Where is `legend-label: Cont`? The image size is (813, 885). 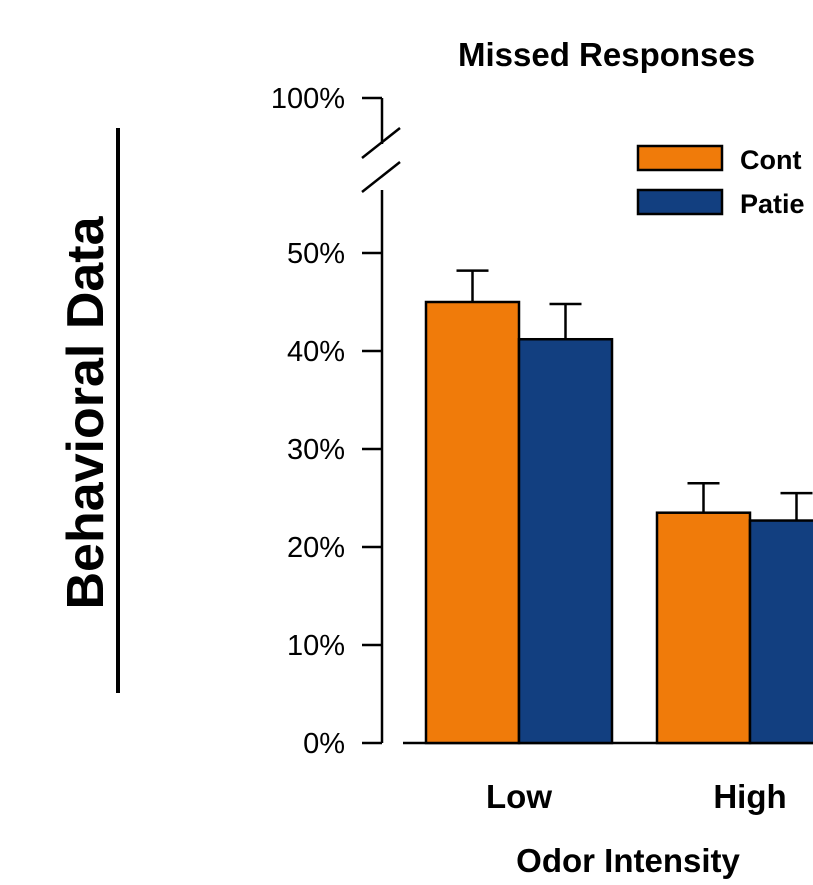 legend-label: Cont is located at coordinates (770, 160).